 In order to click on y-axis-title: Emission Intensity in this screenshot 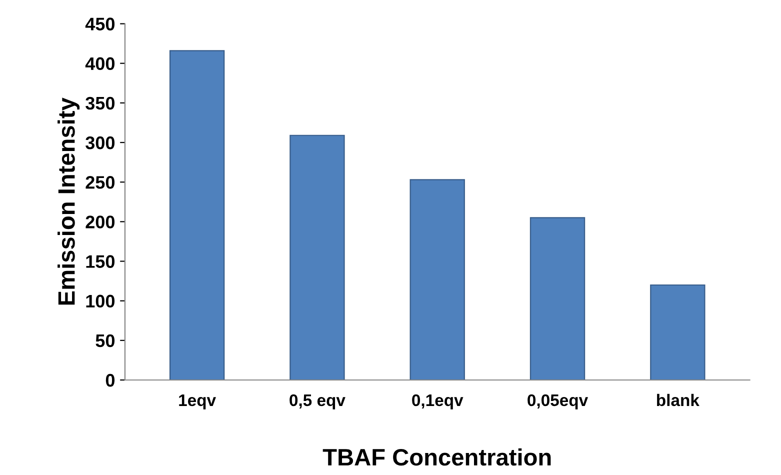, I will do `click(69, 201)`.